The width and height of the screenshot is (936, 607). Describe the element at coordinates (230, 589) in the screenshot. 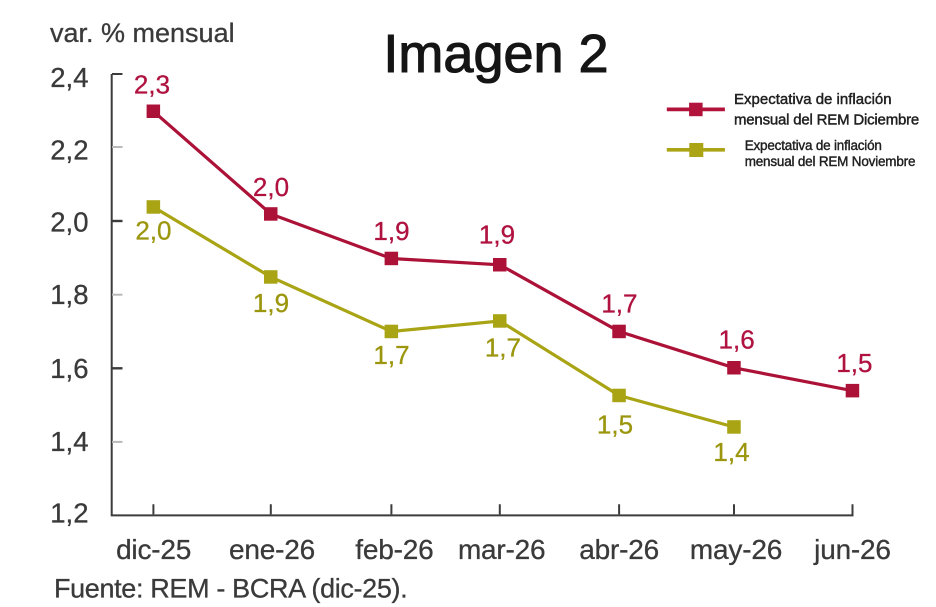

I see `svg-text: Fuente: REM - BCRA (dic-25).` at that location.